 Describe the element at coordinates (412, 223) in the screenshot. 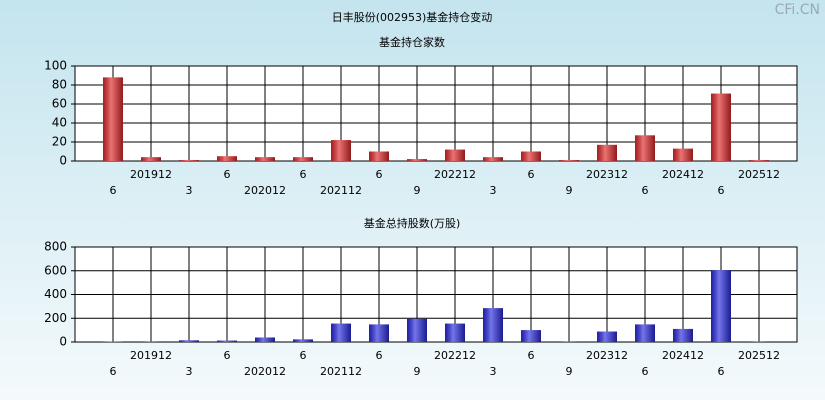

I see `chart-title: 基金总持股数(万股)` at that location.